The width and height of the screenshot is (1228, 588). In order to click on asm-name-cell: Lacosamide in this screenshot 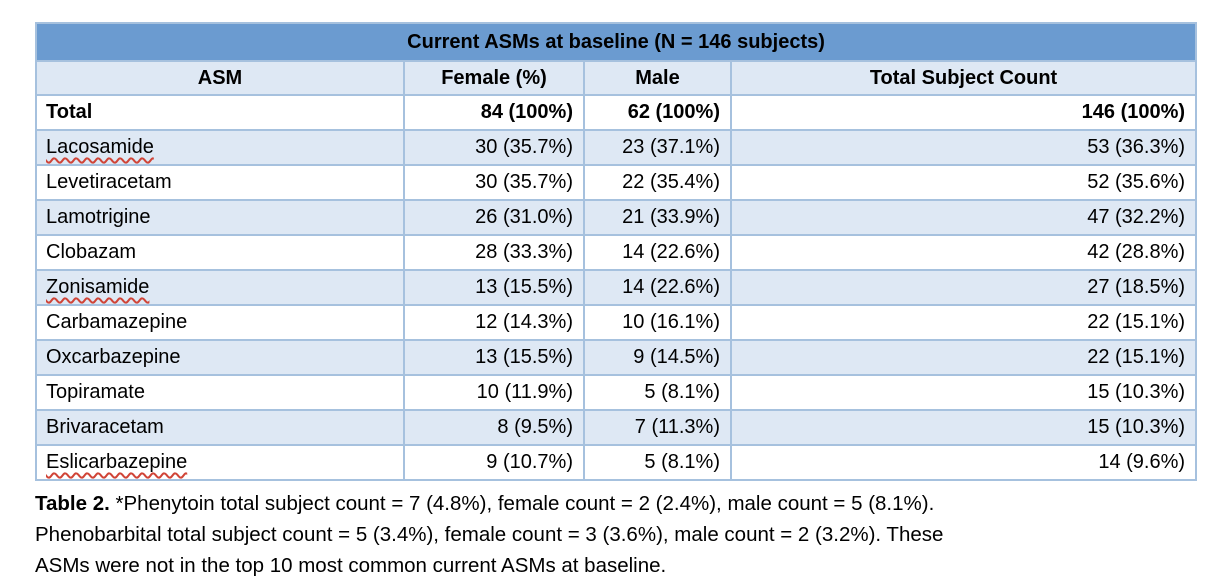, I will do `click(220, 147)`.